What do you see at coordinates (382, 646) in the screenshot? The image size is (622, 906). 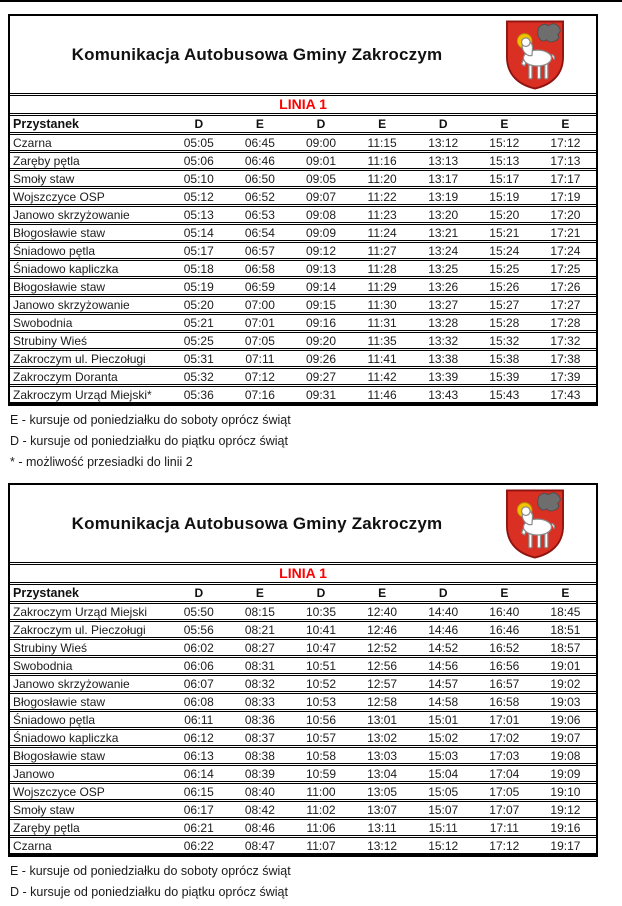 I see `departure-time: 12:52` at bounding box center [382, 646].